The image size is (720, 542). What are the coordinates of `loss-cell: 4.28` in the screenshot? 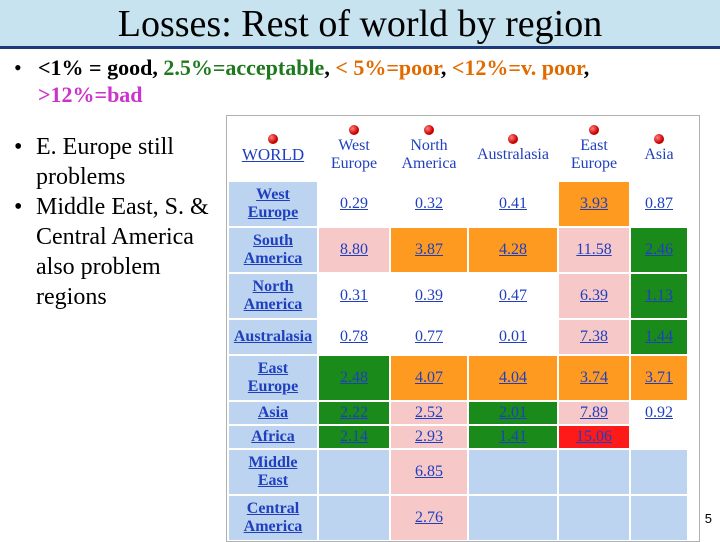 It's located at (513, 250).